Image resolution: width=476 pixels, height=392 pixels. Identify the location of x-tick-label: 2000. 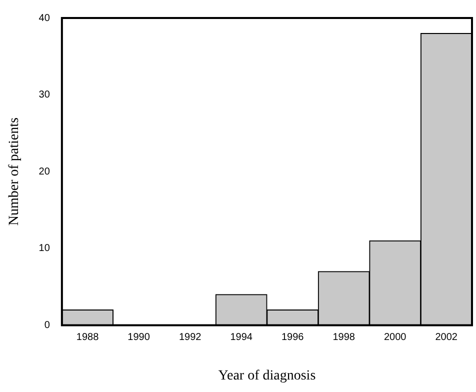
(395, 337).